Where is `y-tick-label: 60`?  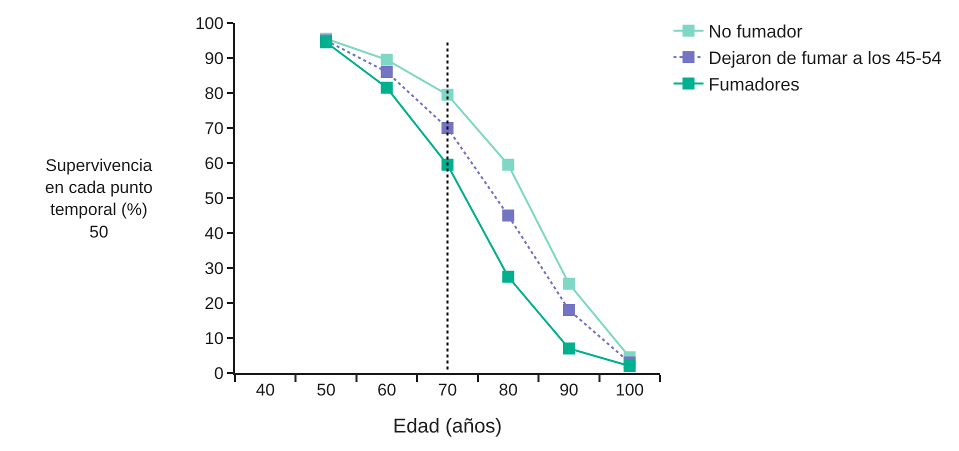
y-tick-label: 60 is located at coordinates (214, 163).